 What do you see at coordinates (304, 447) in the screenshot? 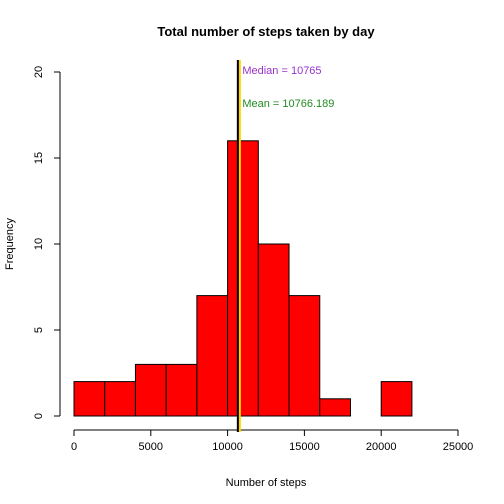
I see `x-tick-label: 15000` at bounding box center [304, 447].